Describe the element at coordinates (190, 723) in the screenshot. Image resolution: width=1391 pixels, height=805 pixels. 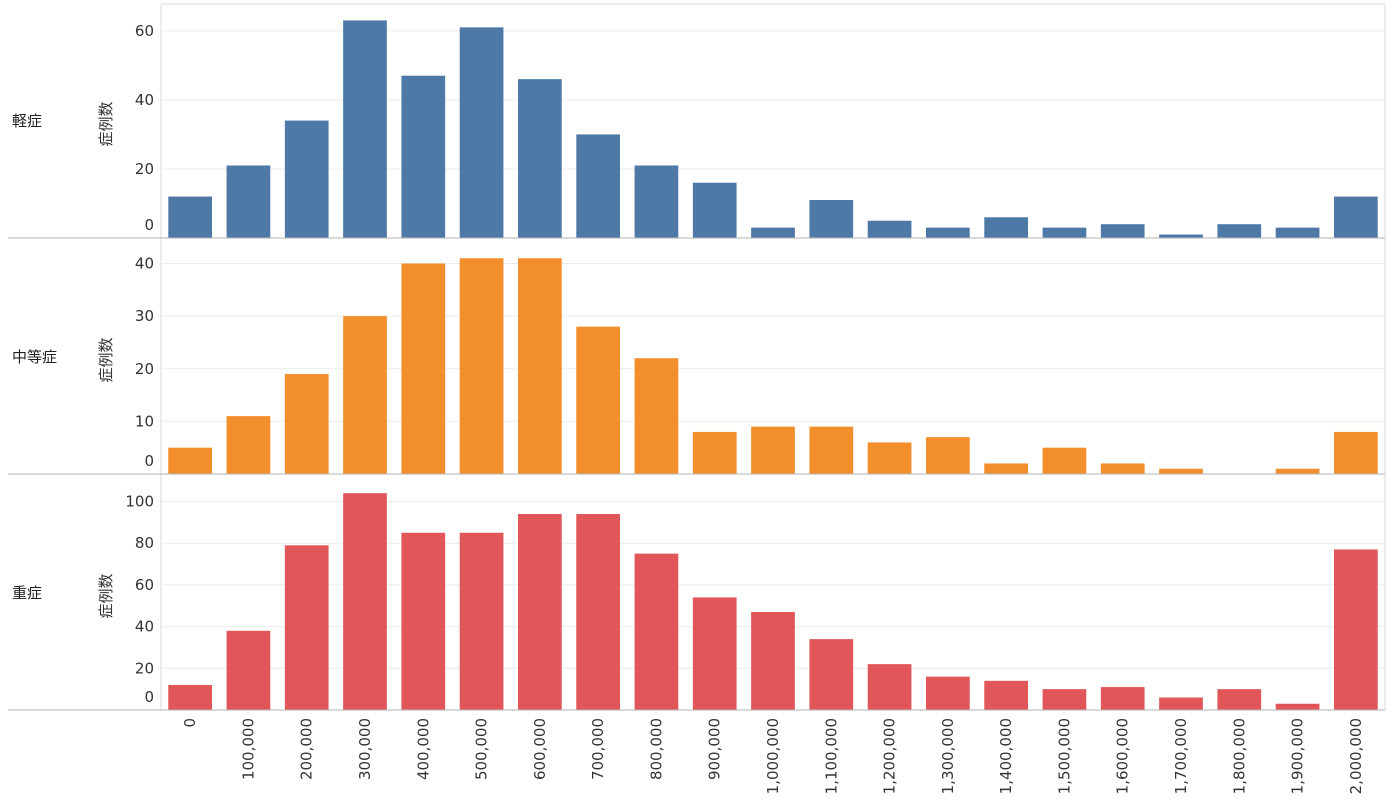
I see `x-tick-label: 0` at that location.